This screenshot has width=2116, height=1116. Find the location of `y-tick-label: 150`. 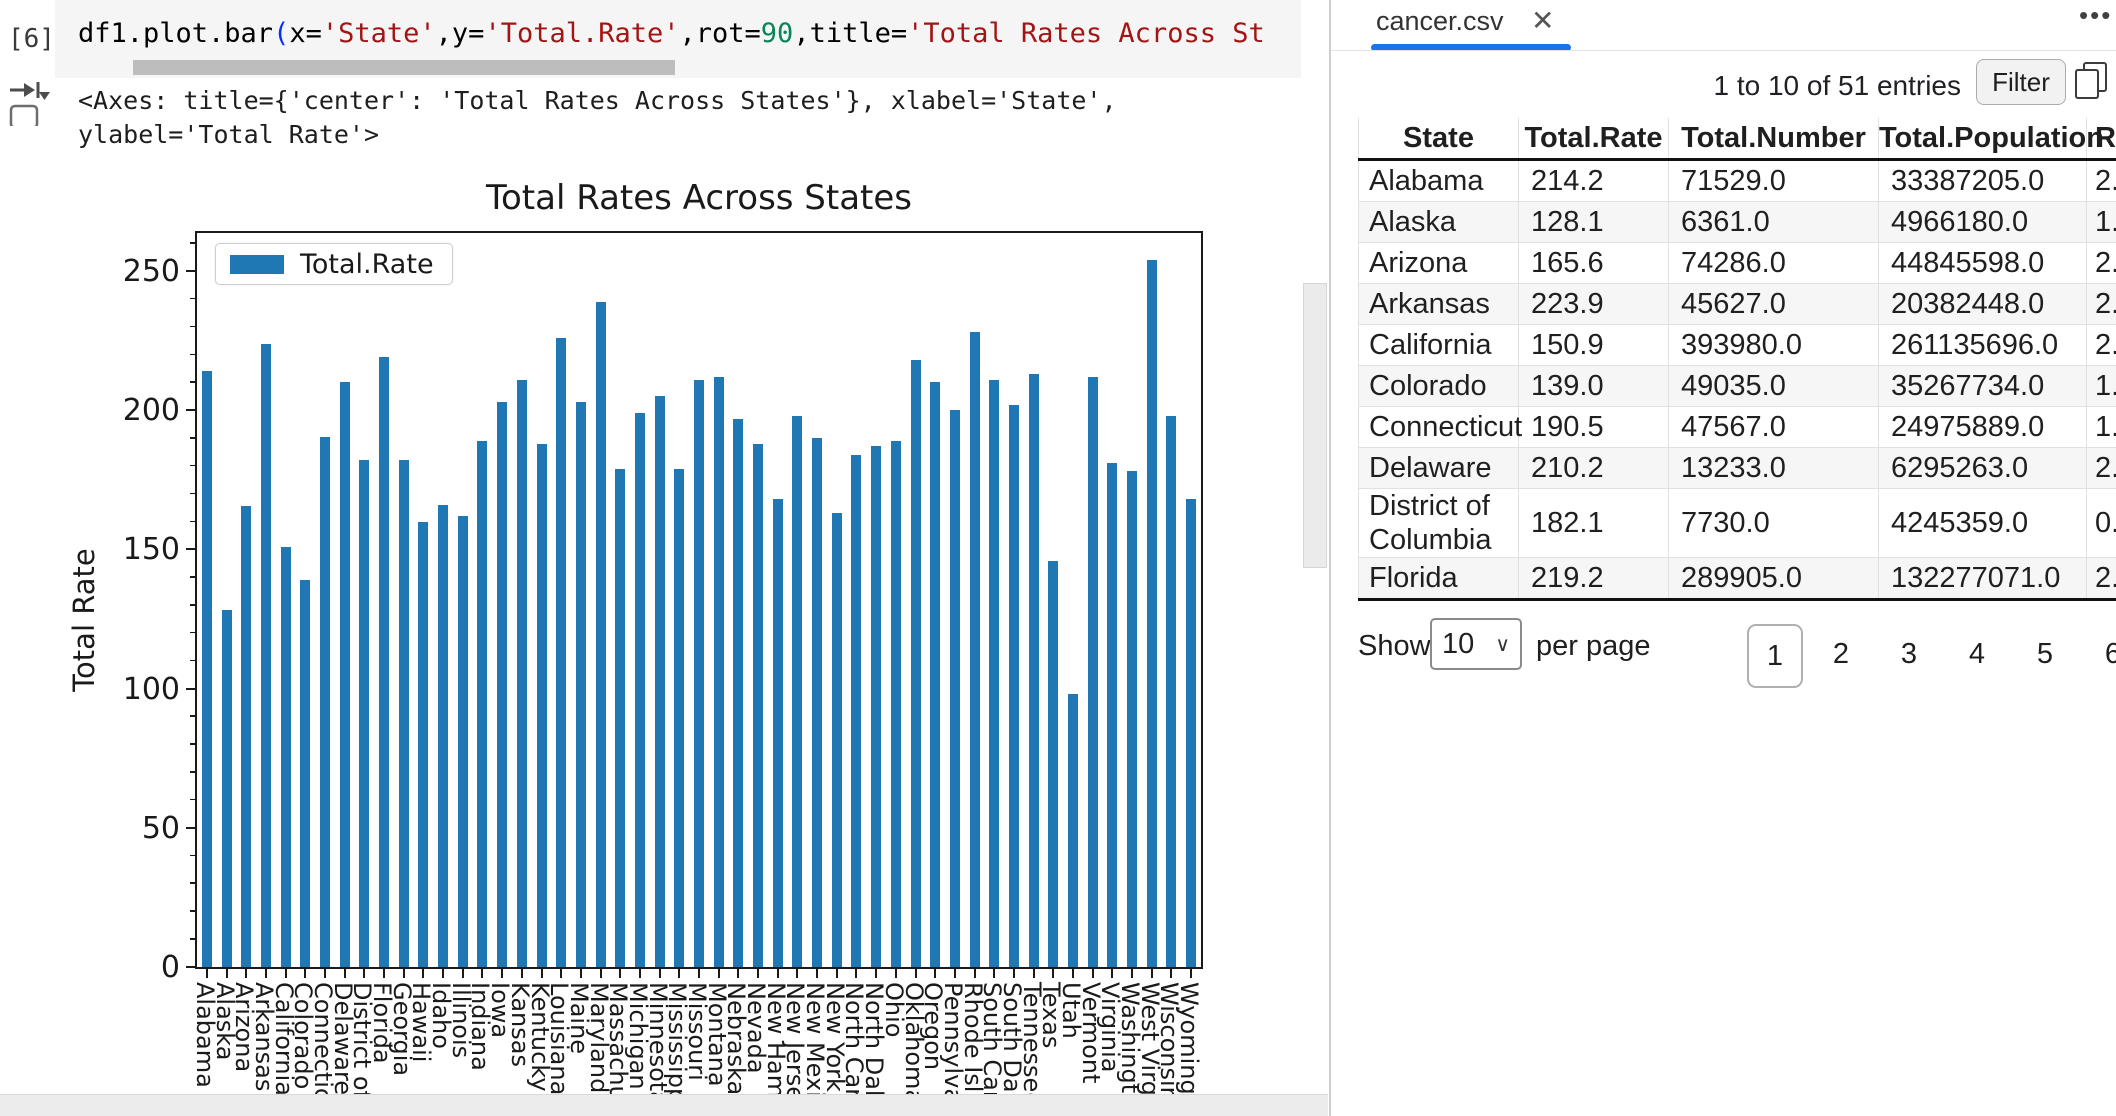

y-tick-label: 150 is located at coordinates (151, 550).